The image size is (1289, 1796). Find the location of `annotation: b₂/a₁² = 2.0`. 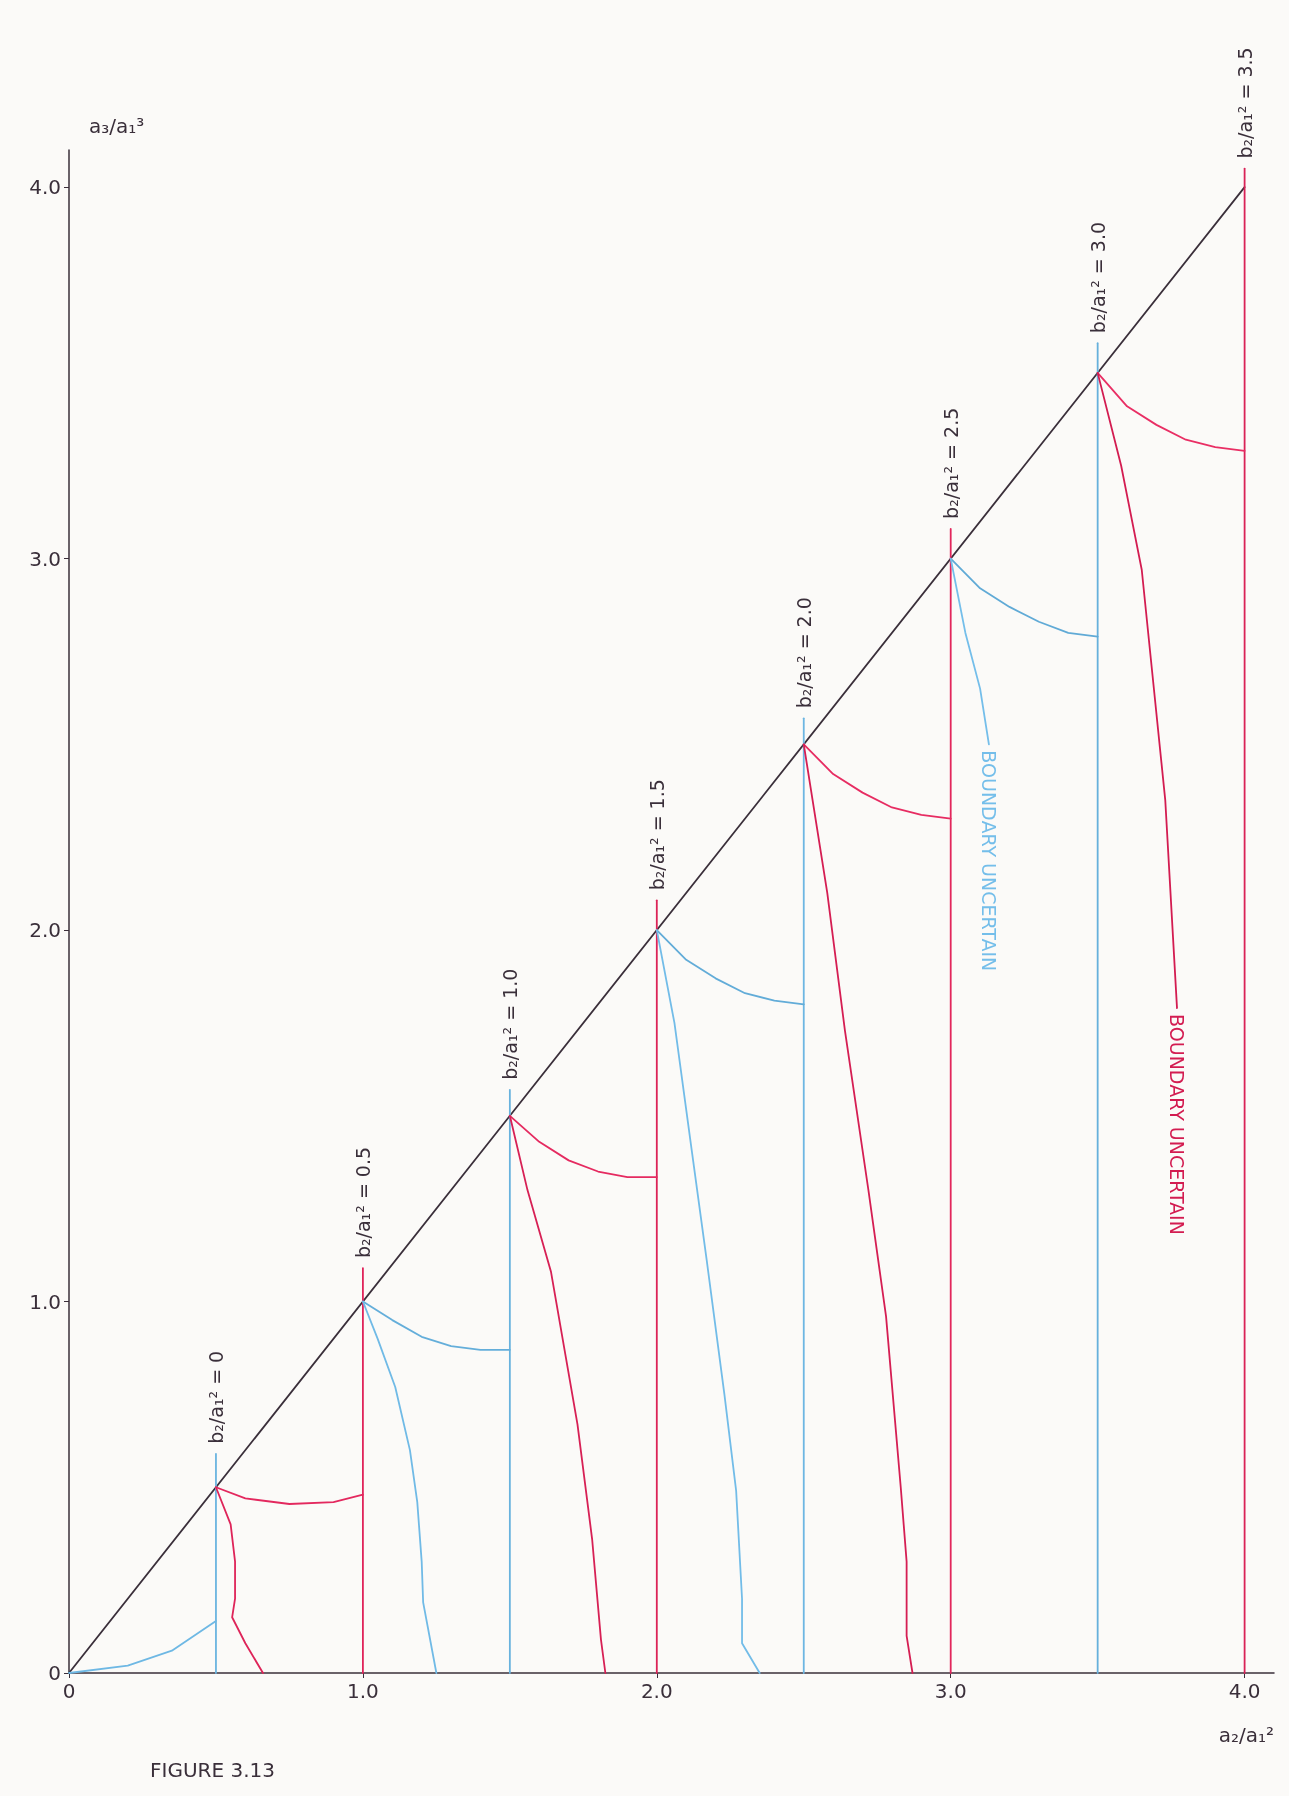

annotation: b₂/a₁² = 2.0 is located at coordinates (803, 653).